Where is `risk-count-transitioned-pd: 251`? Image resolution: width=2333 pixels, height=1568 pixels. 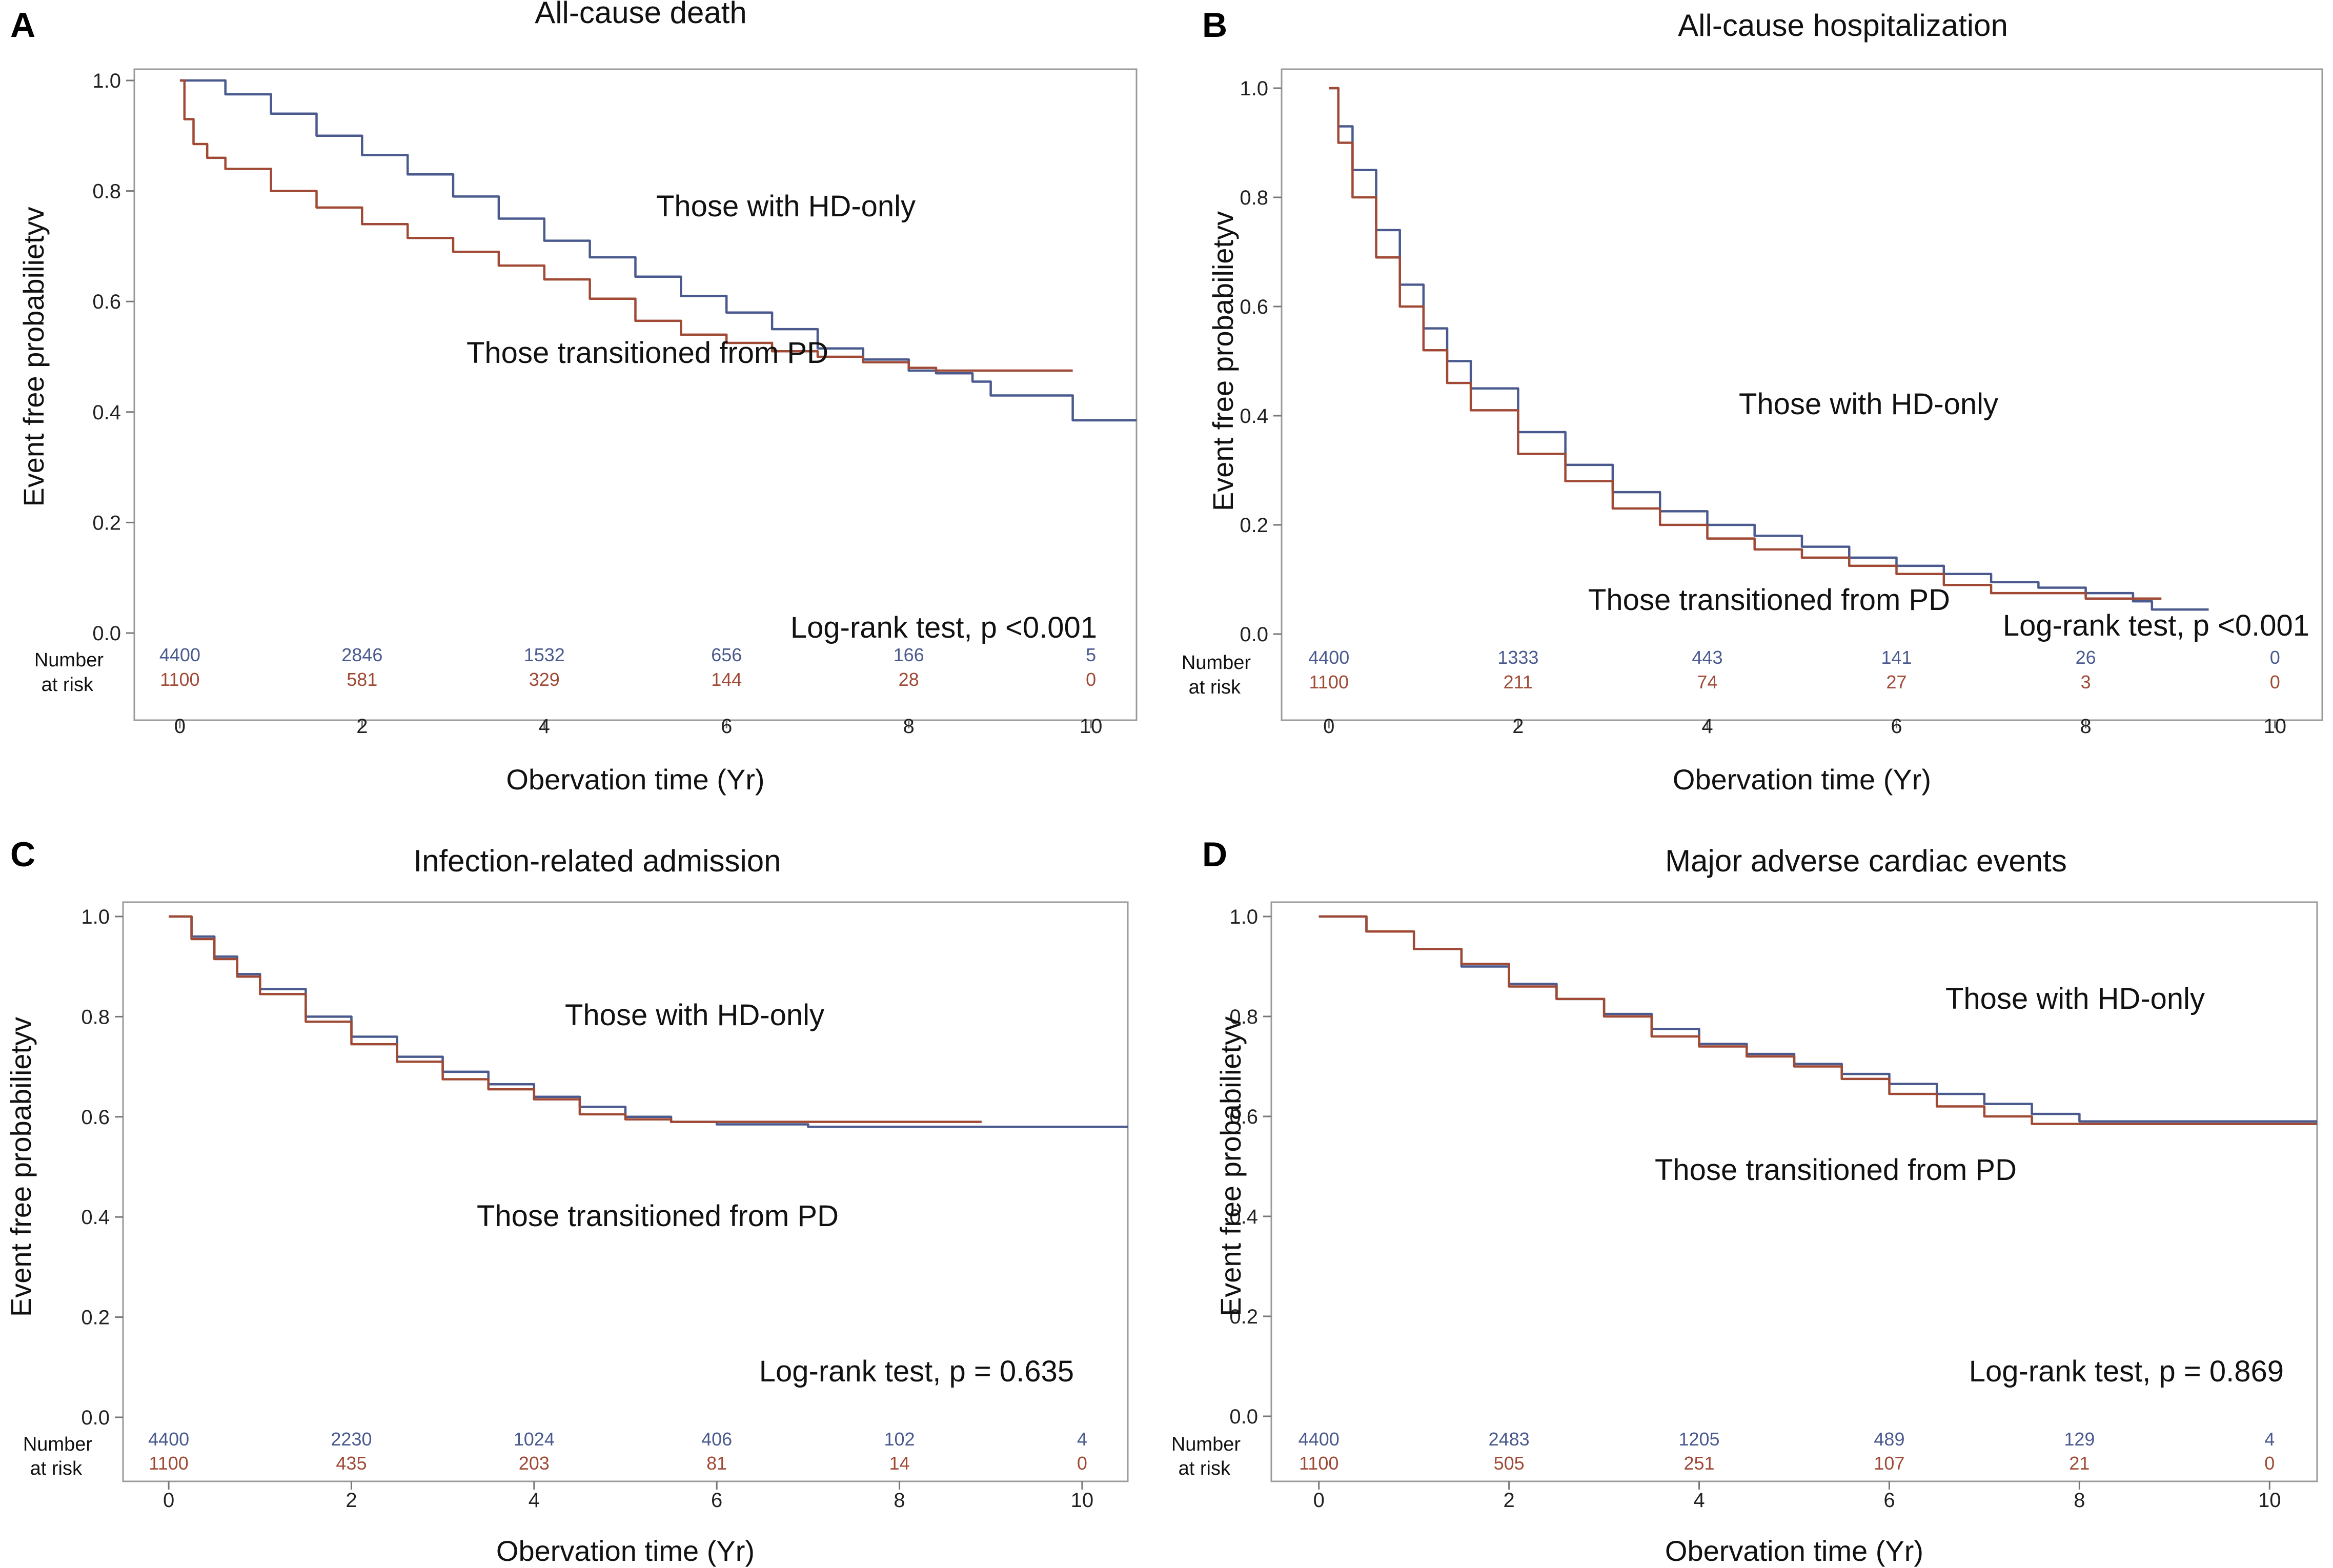 risk-count-transitioned-pd: 251 is located at coordinates (1699, 1463).